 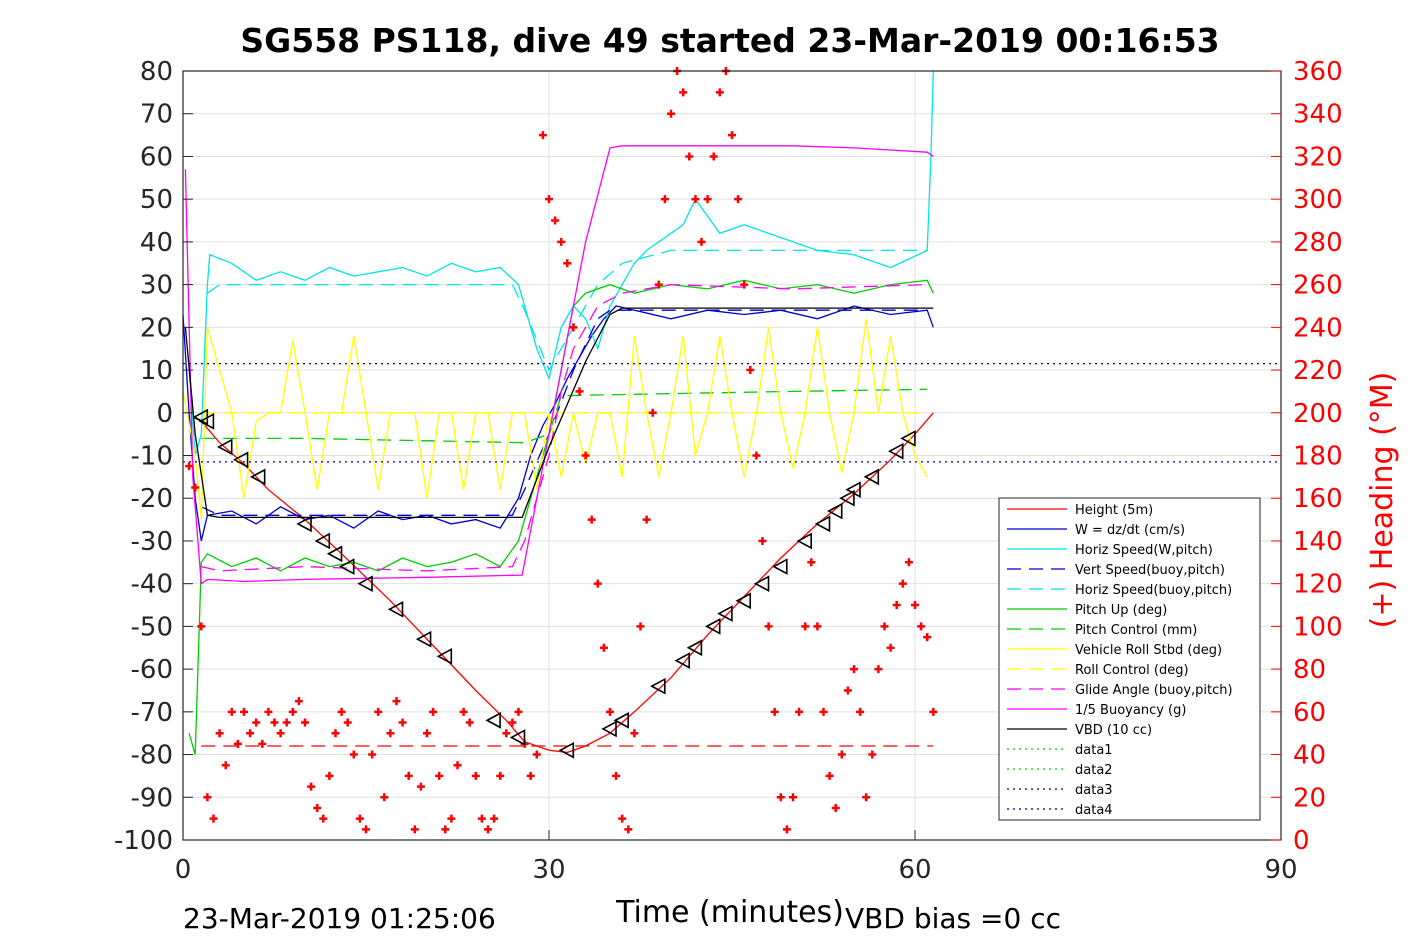 What do you see at coordinates (152, 798) in the screenshot?
I see `y-tick-label: -90` at bounding box center [152, 798].